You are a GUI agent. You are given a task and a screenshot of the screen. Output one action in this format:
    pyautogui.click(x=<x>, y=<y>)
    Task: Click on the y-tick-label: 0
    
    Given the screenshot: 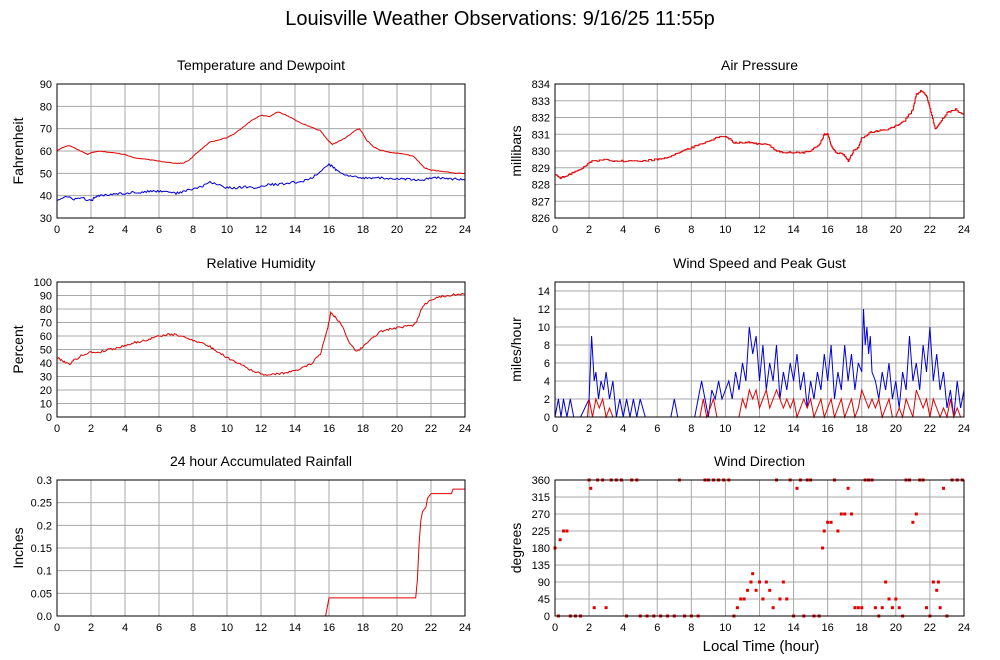 What is the action you would take?
    pyautogui.click(x=547, y=418)
    